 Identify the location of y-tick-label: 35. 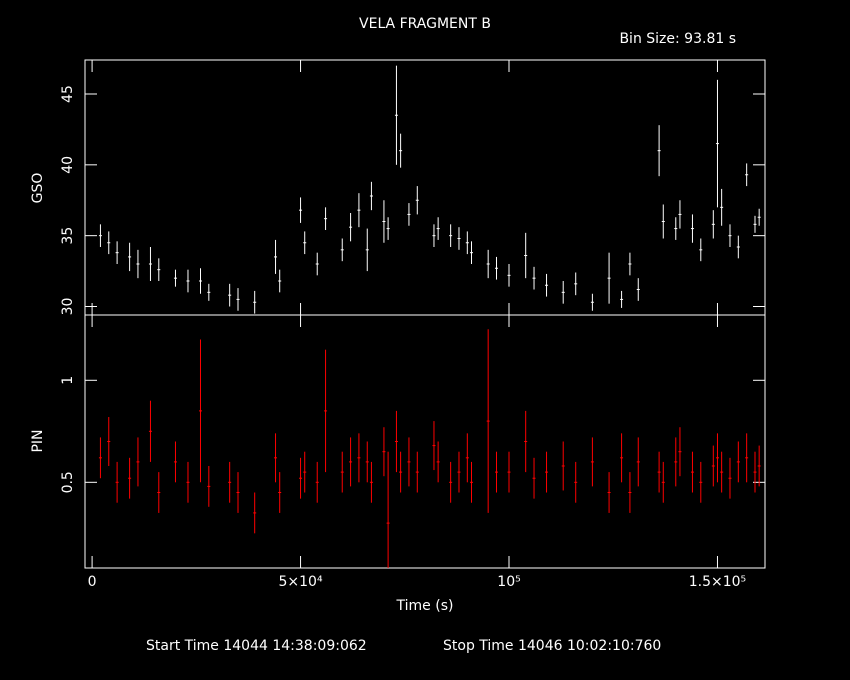
(68, 236).